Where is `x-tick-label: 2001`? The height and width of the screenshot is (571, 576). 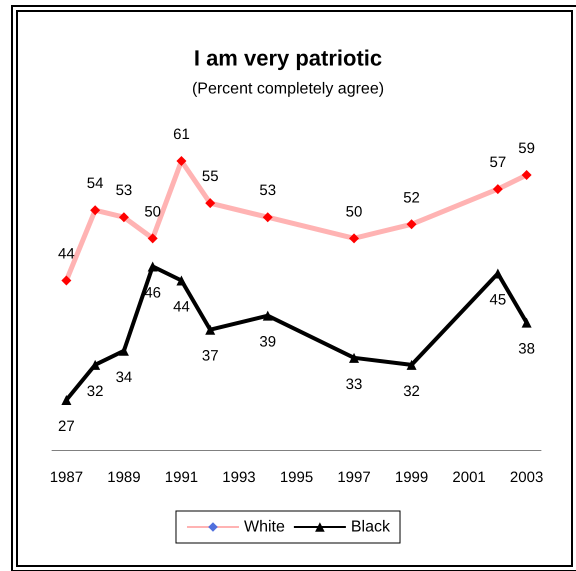 x-tick-label: 2001 is located at coordinates (469, 477).